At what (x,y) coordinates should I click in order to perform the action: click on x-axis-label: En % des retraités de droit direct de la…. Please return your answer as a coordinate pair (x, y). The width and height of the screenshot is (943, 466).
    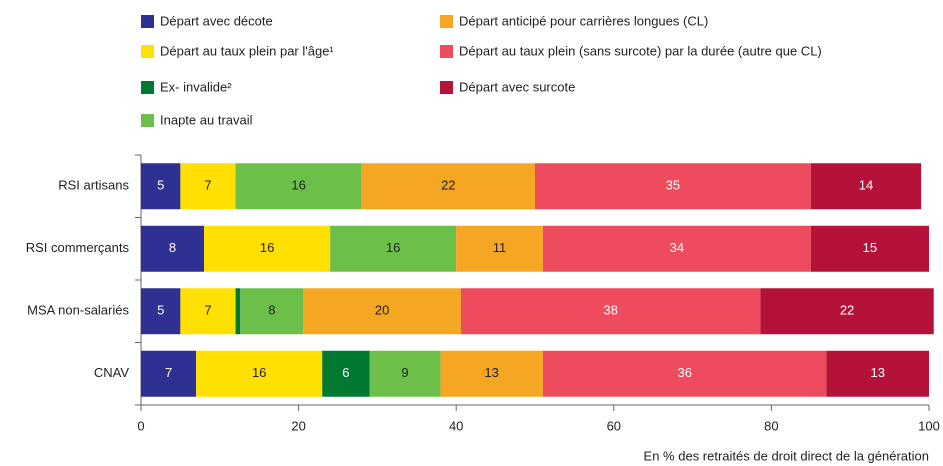
    Looking at the image, I should click on (786, 455).